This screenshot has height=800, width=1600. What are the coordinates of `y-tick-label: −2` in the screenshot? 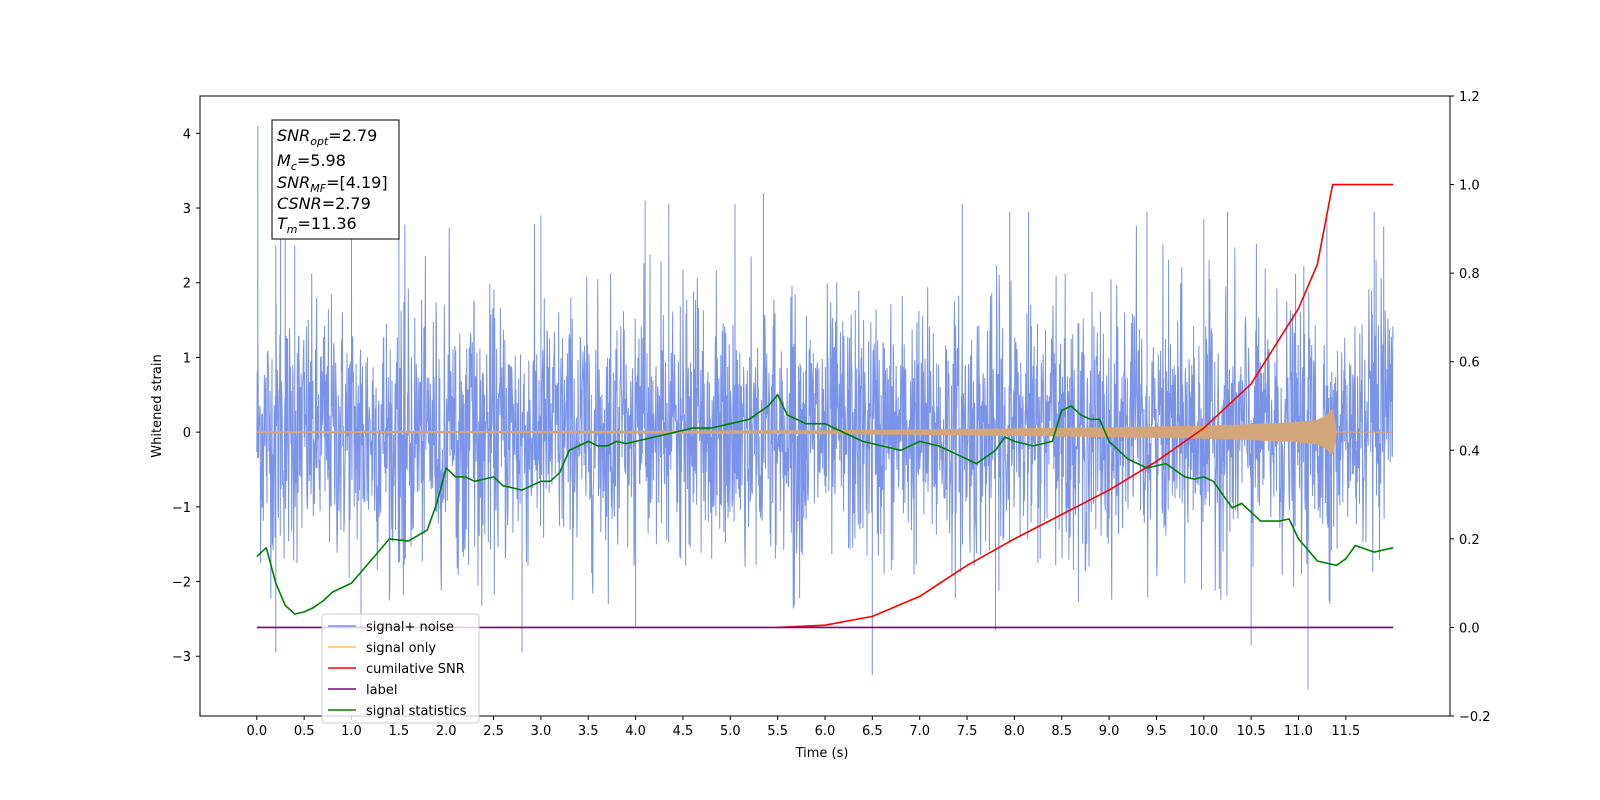 It's located at (181, 583).